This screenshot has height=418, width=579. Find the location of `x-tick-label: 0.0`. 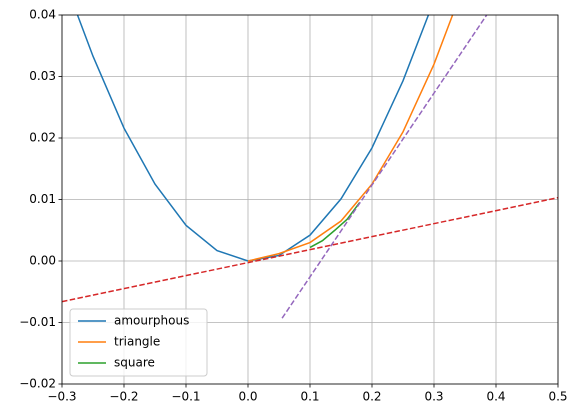

x-tick-label: 0.0 is located at coordinates (247, 397).